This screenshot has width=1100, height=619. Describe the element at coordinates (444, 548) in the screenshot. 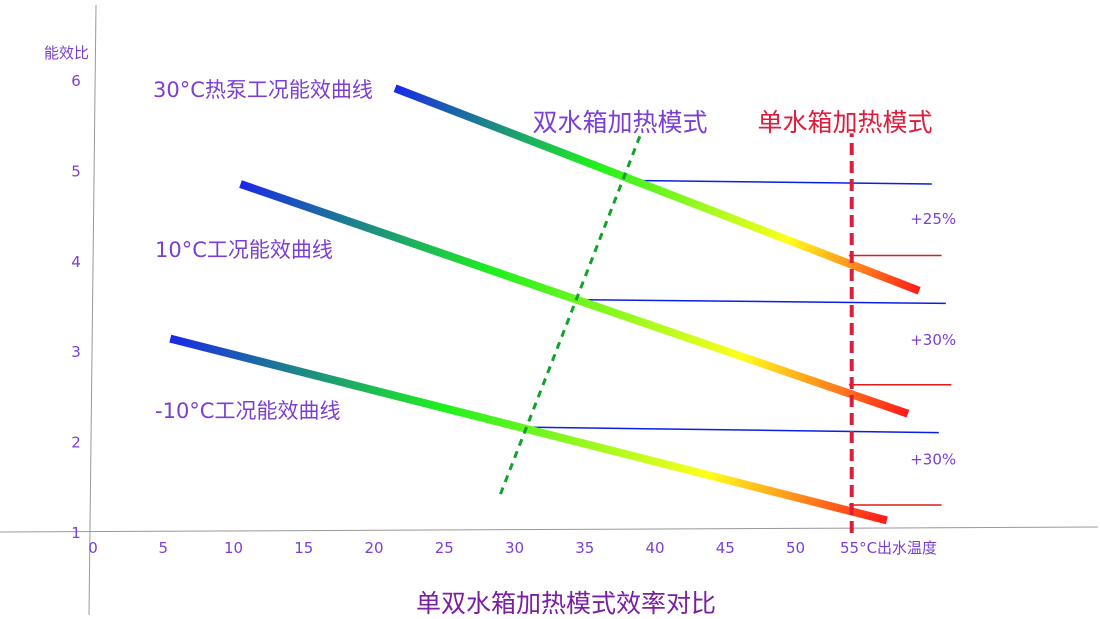

I see `x-tick-label: 25` at that location.